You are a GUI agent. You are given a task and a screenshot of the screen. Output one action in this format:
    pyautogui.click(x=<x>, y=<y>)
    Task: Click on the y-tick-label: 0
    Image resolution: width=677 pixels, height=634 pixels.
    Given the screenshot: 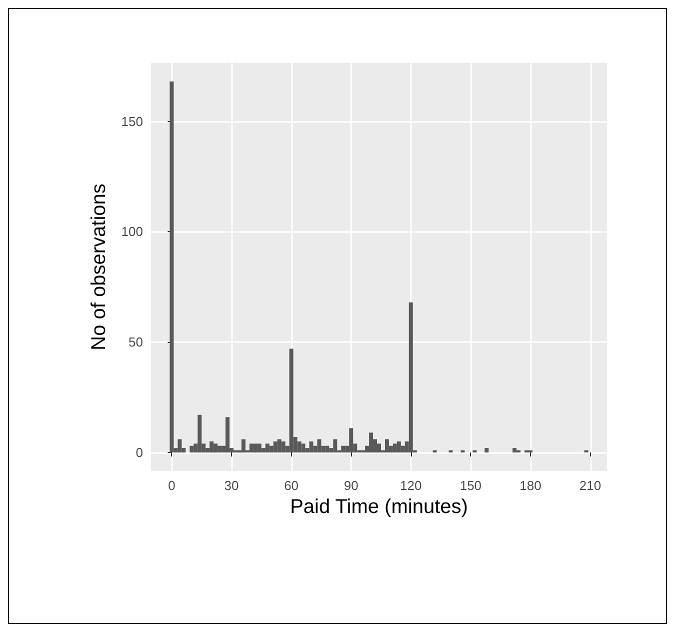 What is the action you would take?
    pyautogui.click(x=139, y=452)
    